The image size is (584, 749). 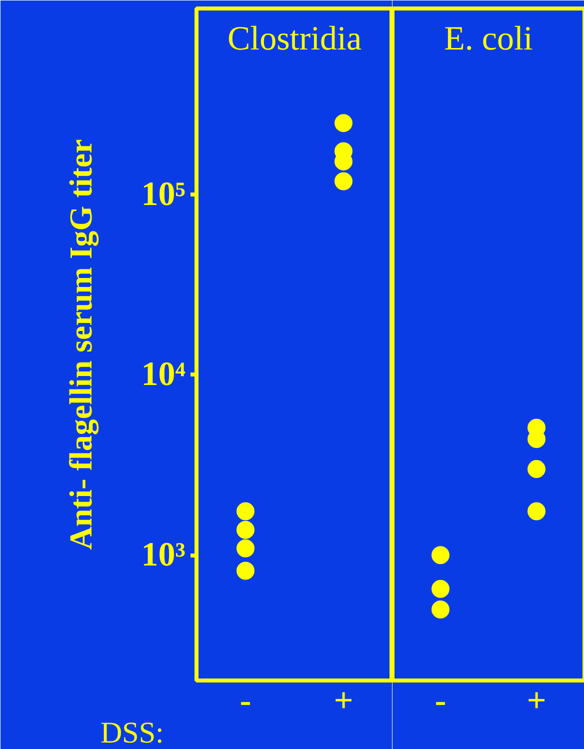 I want to click on y-tick-label: 10³, so click(x=163, y=555).